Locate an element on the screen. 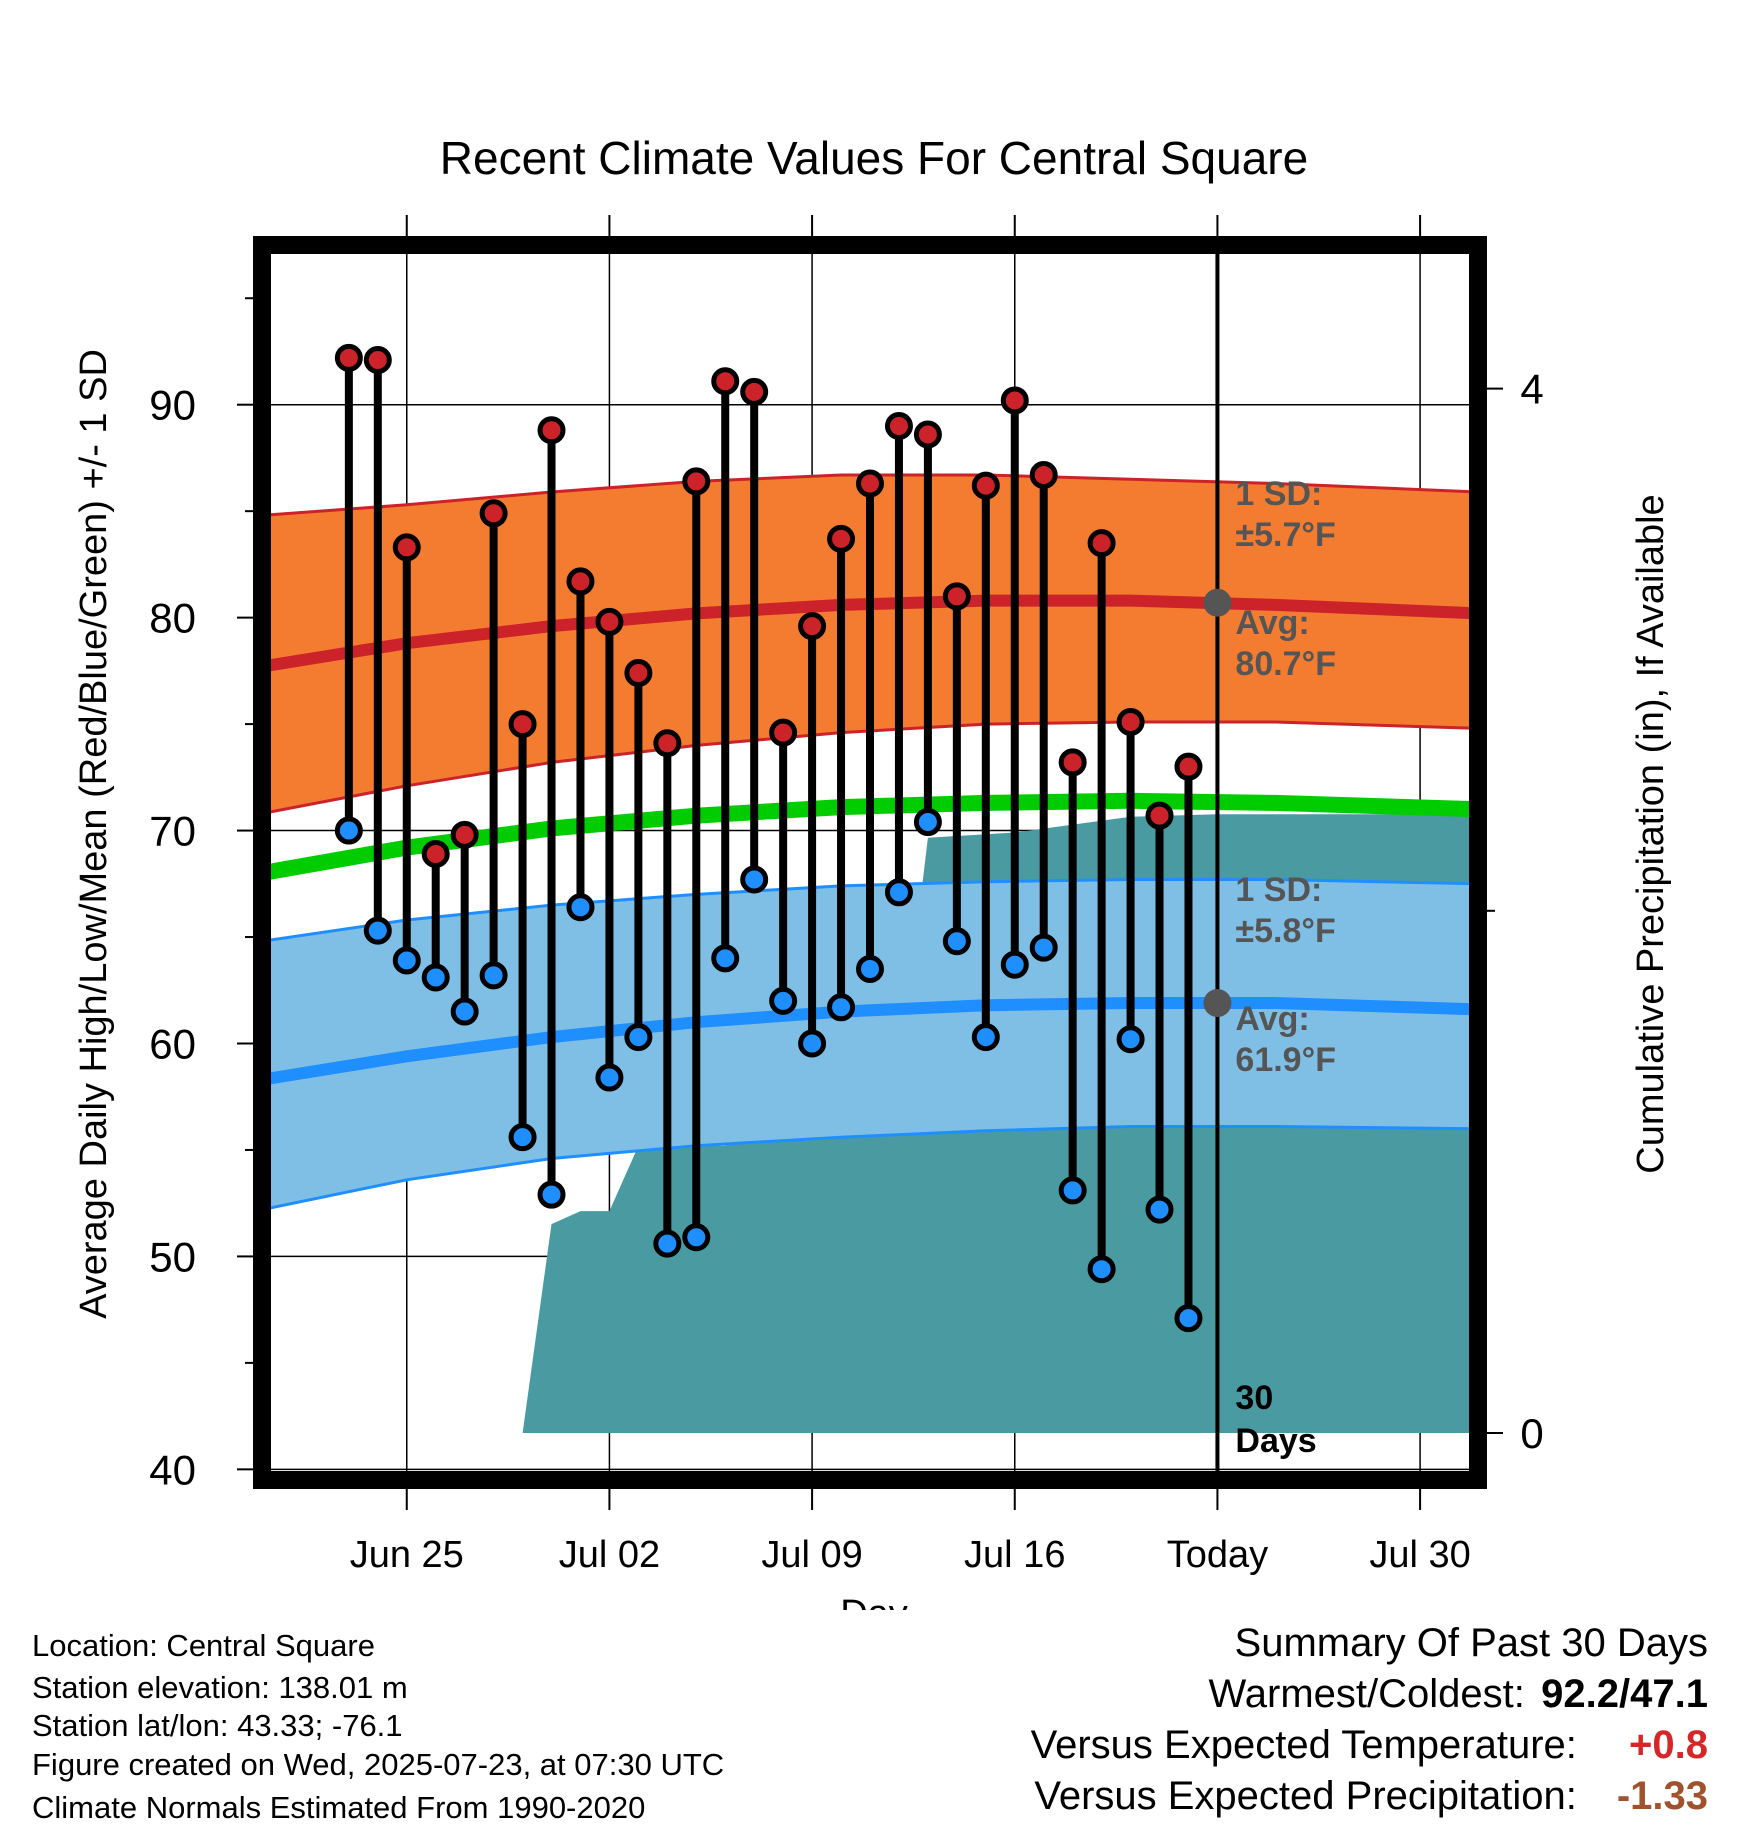 Image resolution: width=1748 pixels, height=1828 pixels. summary-precip-value: -1.33 is located at coordinates (1662, 1796).